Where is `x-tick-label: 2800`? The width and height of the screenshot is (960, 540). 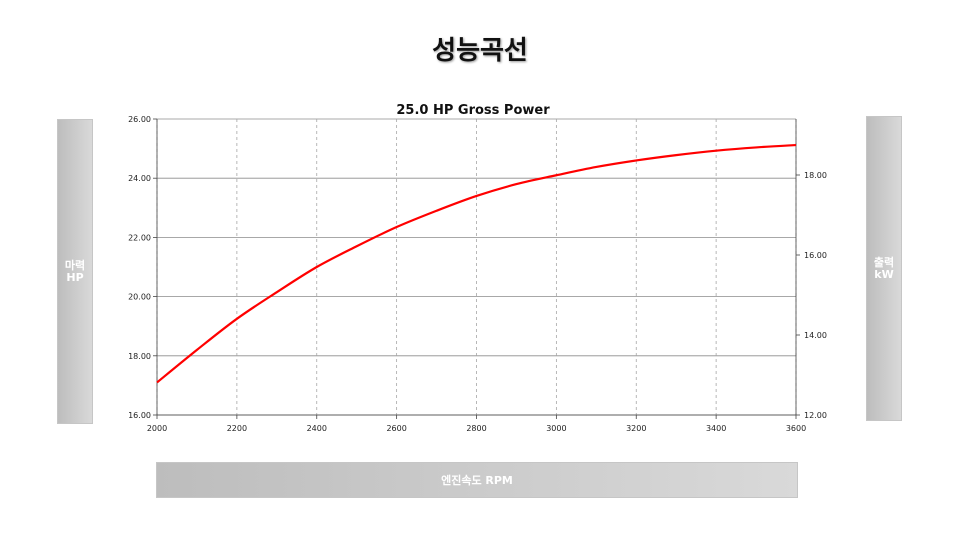 x-tick-label: 2800 is located at coordinates (476, 428).